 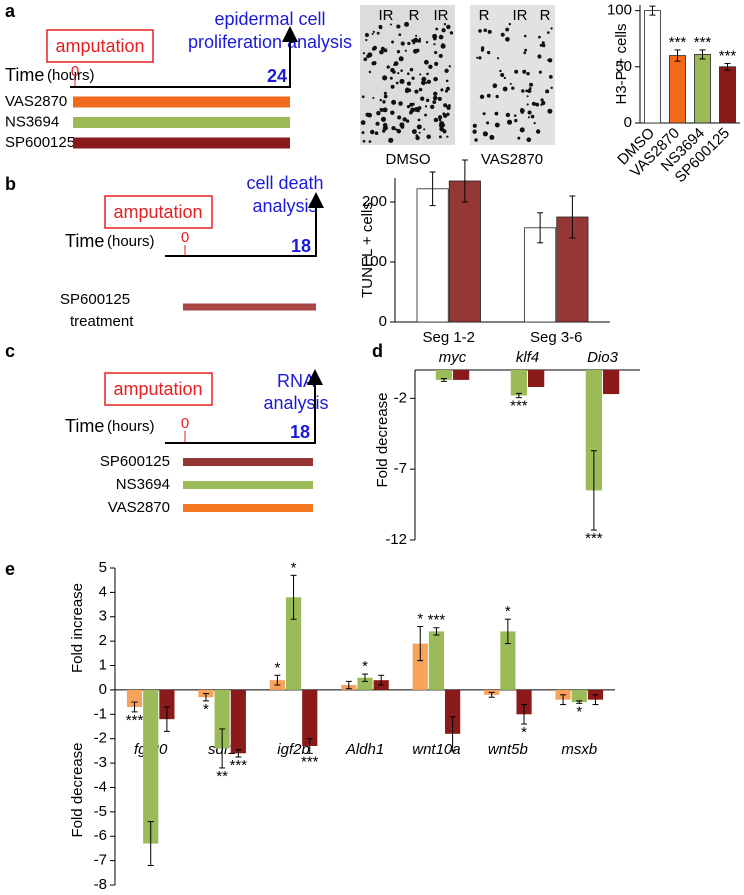 I want to click on y-tick-label: 0, so click(x=383, y=321).